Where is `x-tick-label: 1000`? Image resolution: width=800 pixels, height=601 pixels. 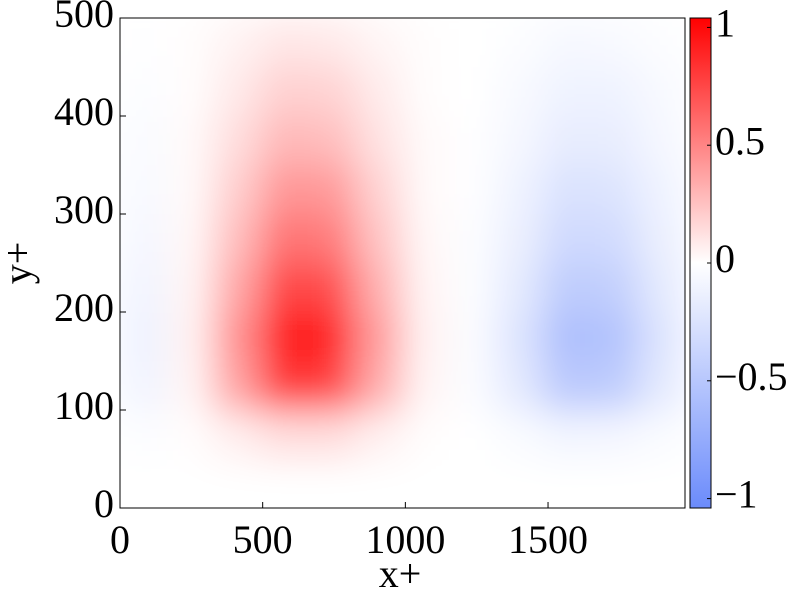 x-tick-label: 1000 is located at coordinates (405, 539).